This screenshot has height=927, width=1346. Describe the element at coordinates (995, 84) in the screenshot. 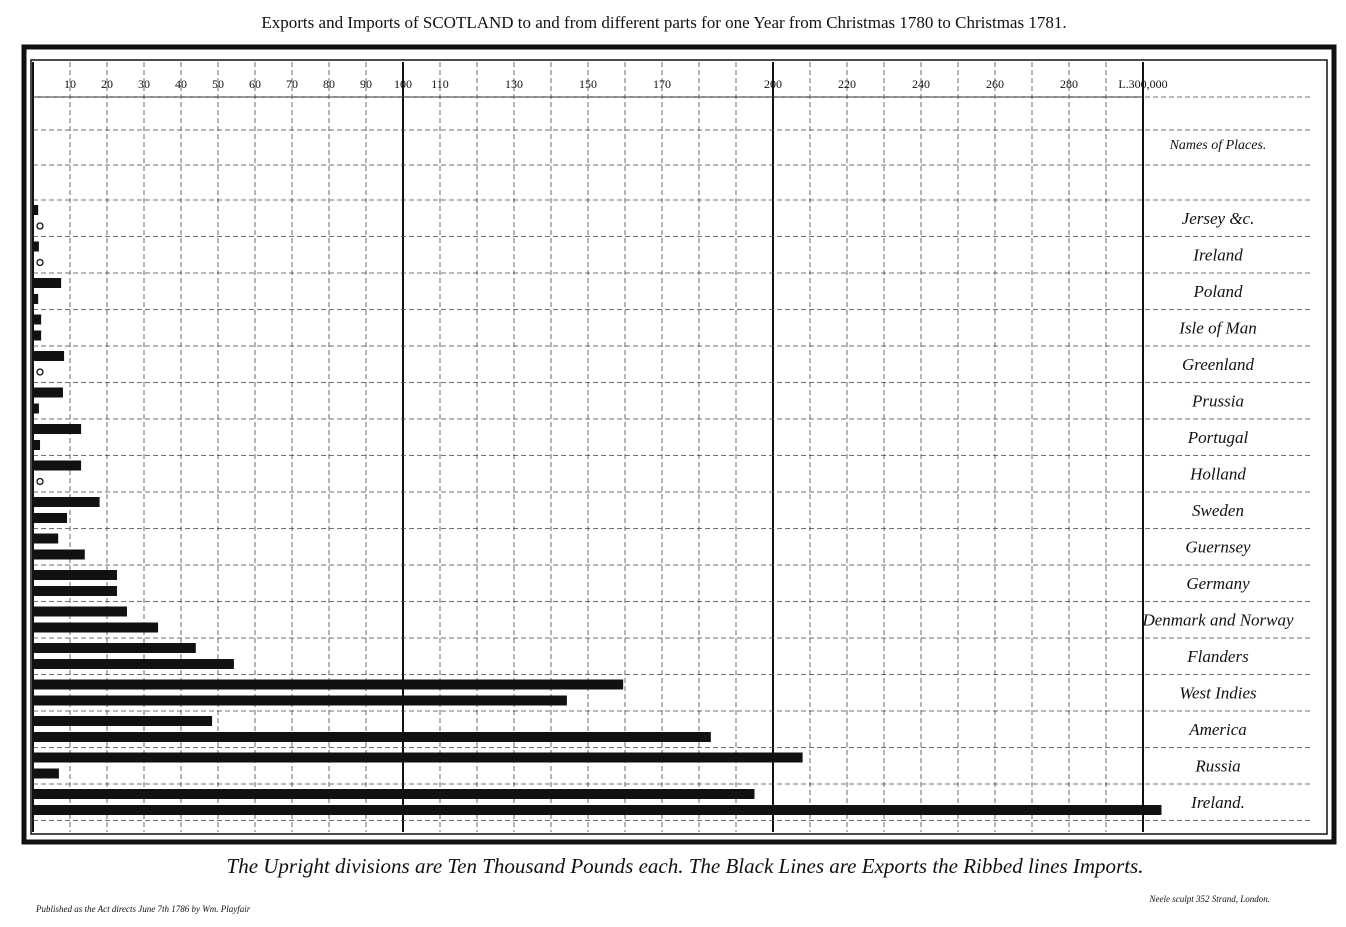

I see `x-tick-label: 260` at that location.